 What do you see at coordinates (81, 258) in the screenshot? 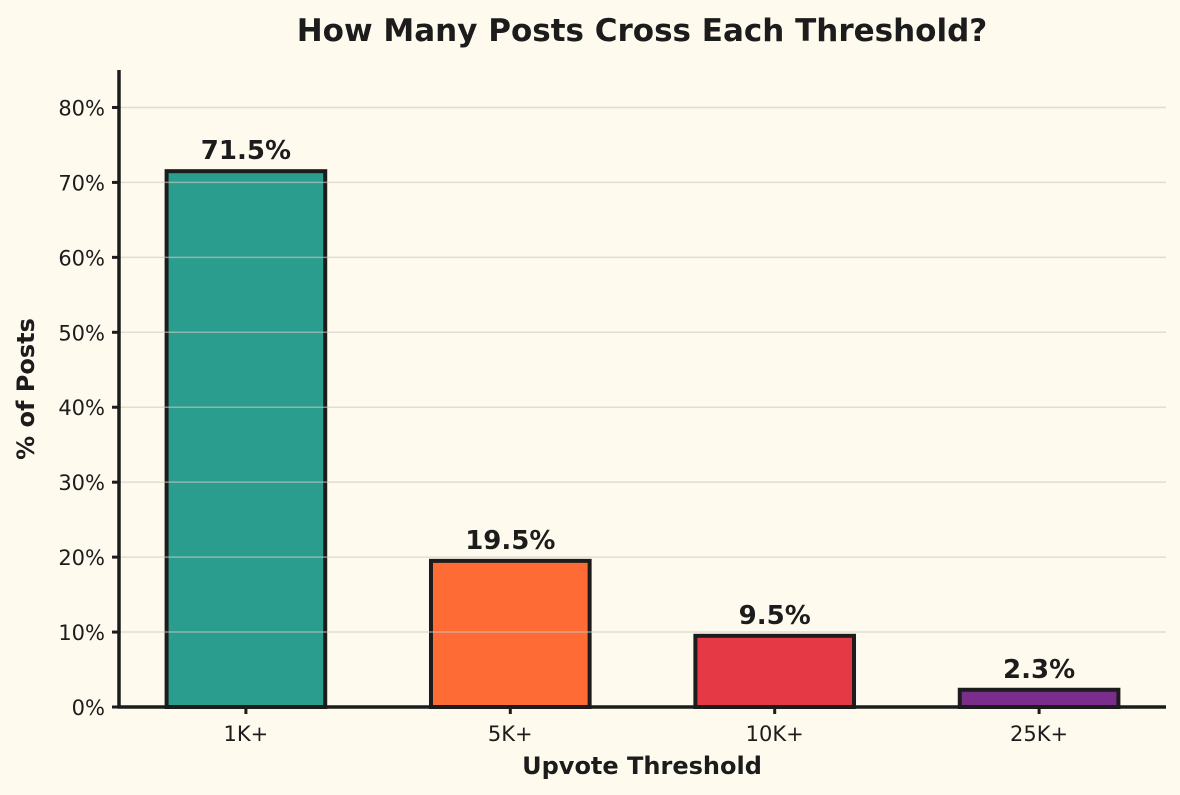
I see `y-tick-label: 60%` at bounding box center [81, 258].